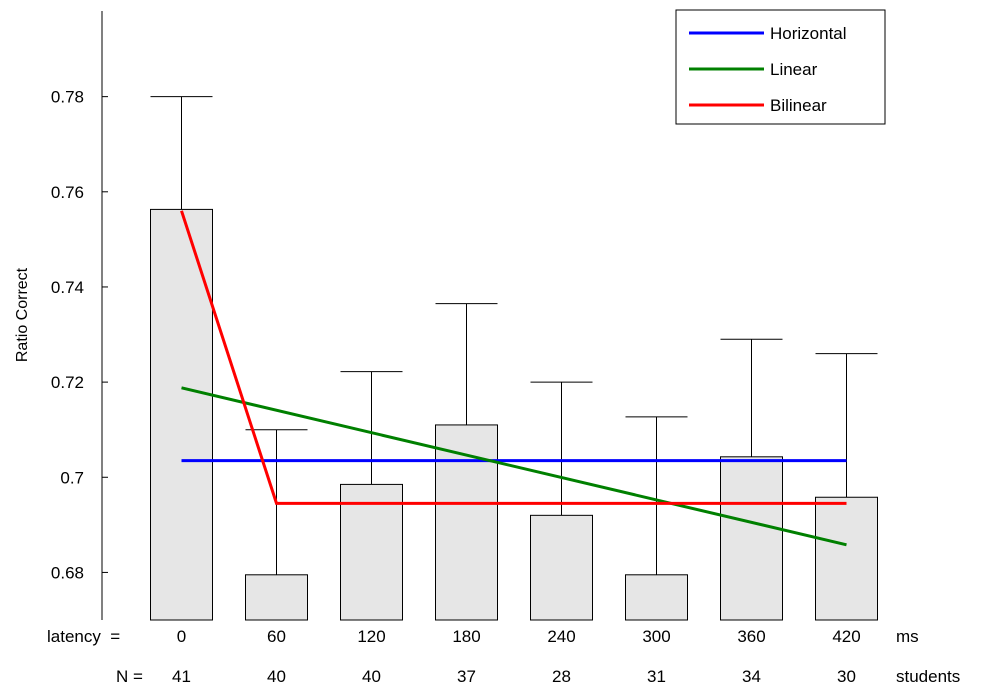 This screenshot has height=688, width=988. What do you see at coordinates (22, 314) in the screenshot?
I see `y-axis-label: Ratio Correct` at bounding box center [22, 314].